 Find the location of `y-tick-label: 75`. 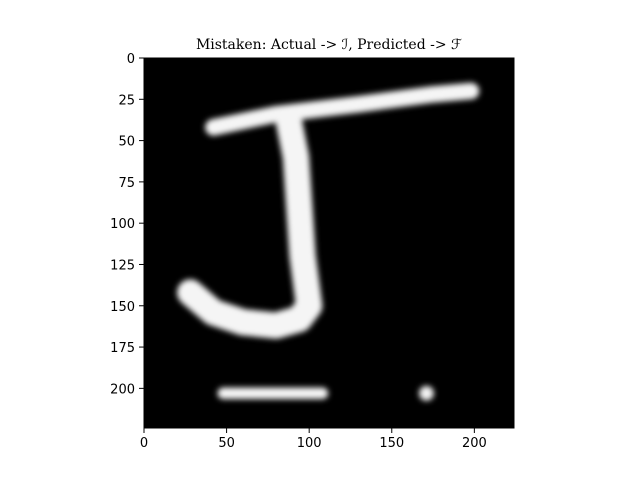

y-tick-label: 75 is located at coordinates (126, 183).